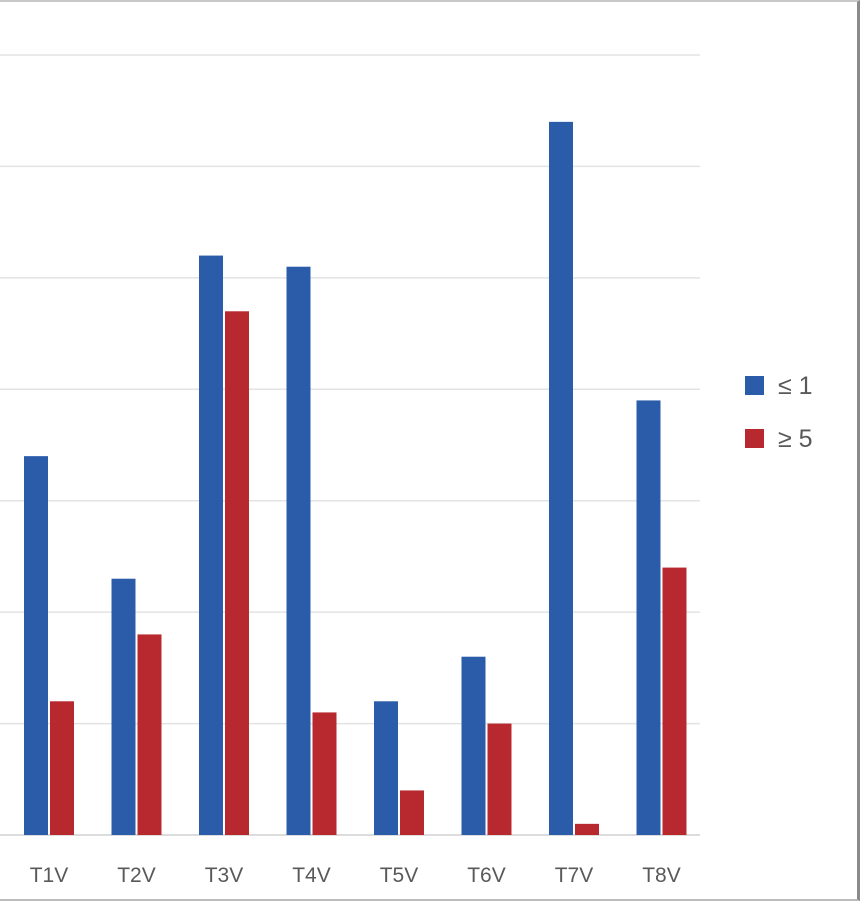 This screenshot has height=905, width=864. What do you see at coordinates (311, 875) in the screenshot?
I see `x-tick-label: T4V` at bounding box center [311, 875].